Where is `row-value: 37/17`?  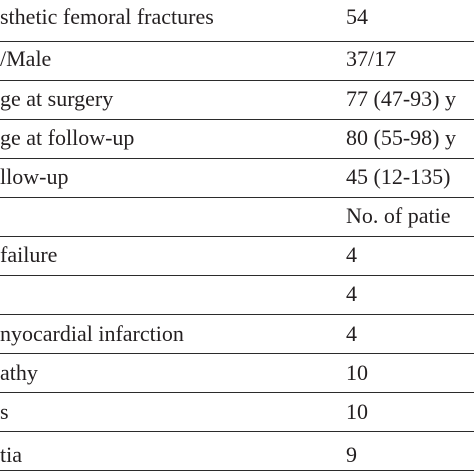 row-value: 37/17 is located at coordinates (371, 58).